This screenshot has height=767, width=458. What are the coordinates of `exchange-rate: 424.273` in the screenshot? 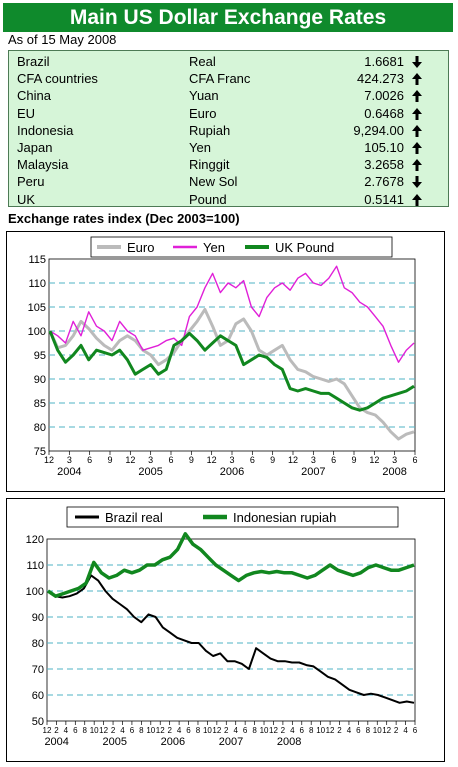 It's located at (380, 79).